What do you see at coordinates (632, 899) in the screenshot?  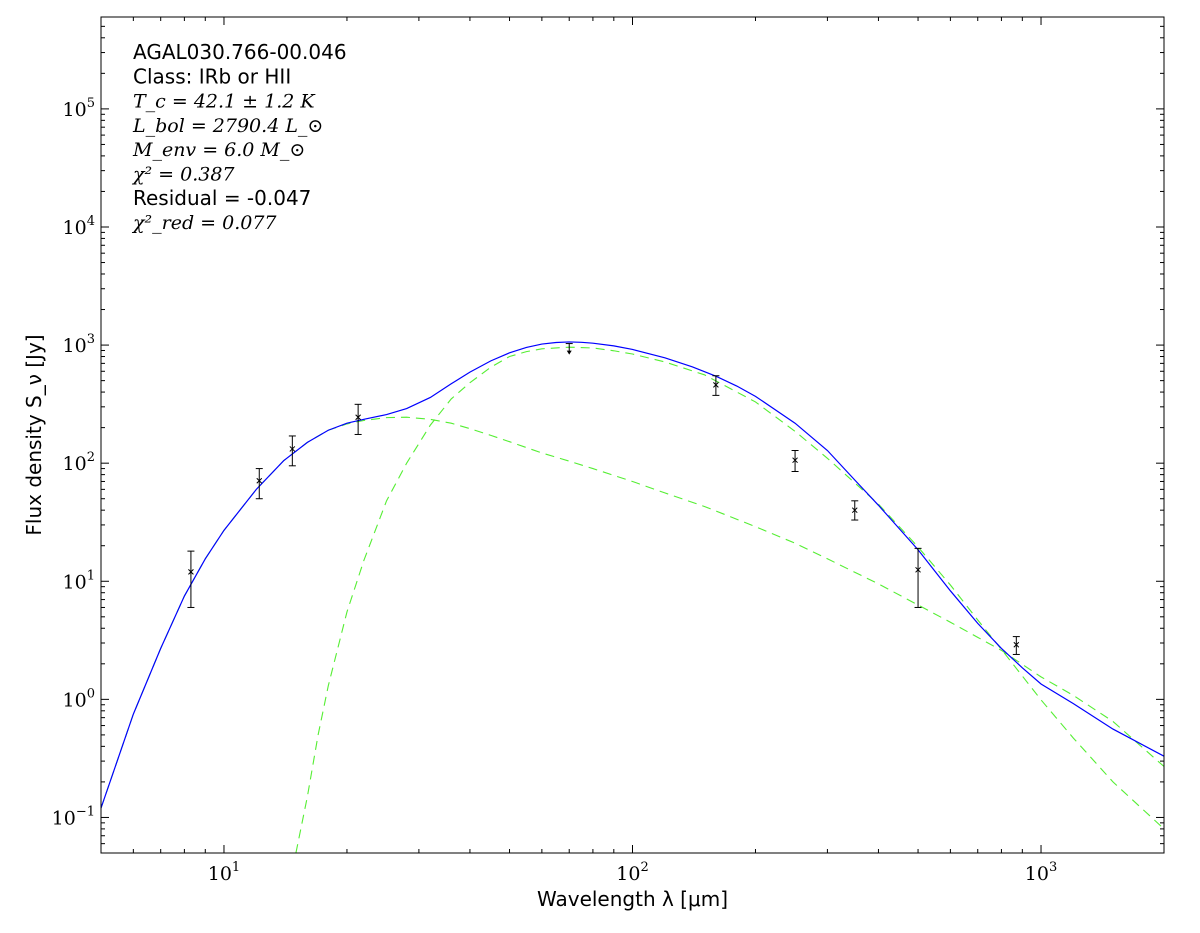 I see `x-axis-label: Wavelength λ [μm]` at bounding box center [632, 899].